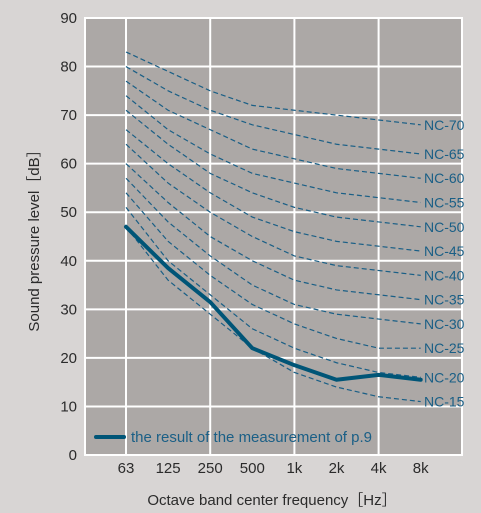  What do you see at coordinates (68, 358) in the screenshot?
I see `y-tick-label: 20` at bounding box center [68, 358].